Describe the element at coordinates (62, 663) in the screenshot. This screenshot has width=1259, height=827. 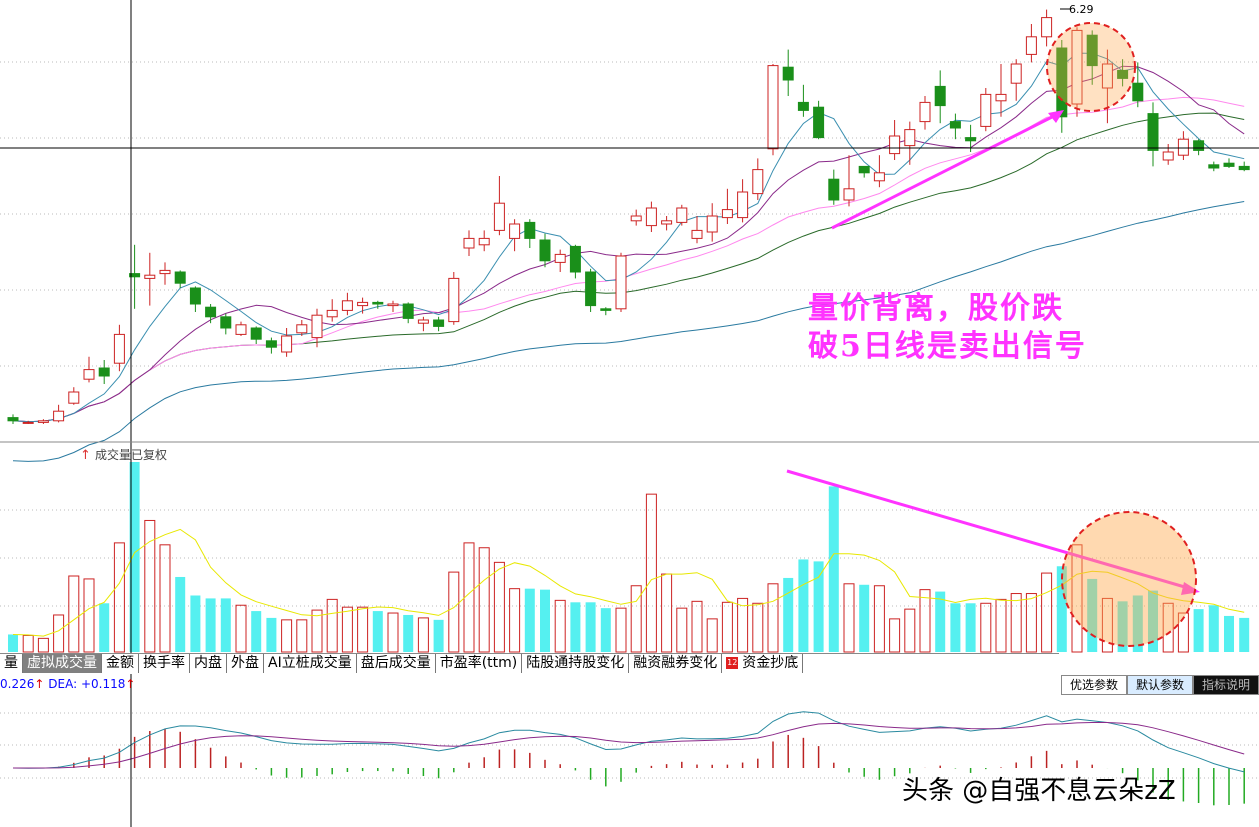
I see `tab-virtual-volume: 虚拟成交量` at that location.